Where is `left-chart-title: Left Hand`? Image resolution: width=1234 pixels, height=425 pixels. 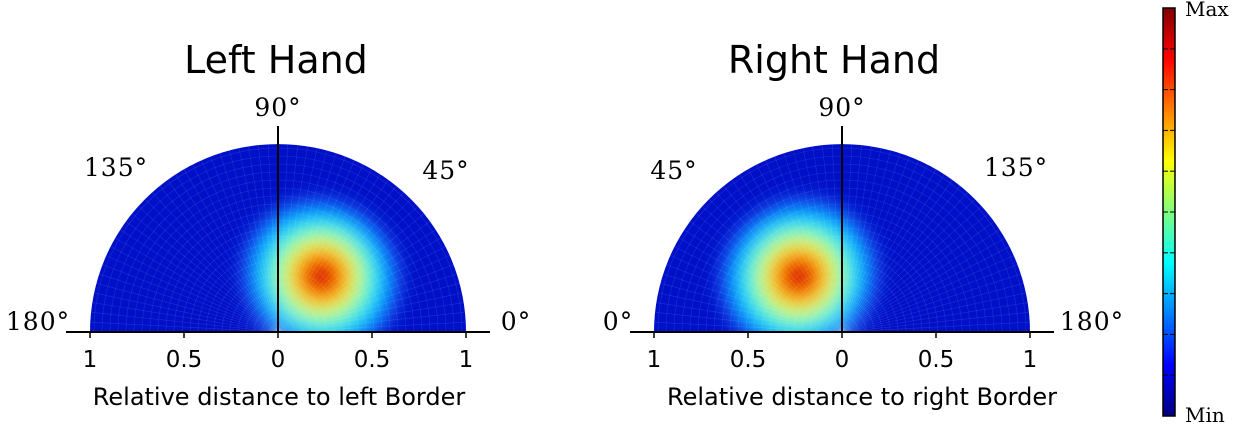
left-chart-title: Left Hand is located at coordinates (276, 60).